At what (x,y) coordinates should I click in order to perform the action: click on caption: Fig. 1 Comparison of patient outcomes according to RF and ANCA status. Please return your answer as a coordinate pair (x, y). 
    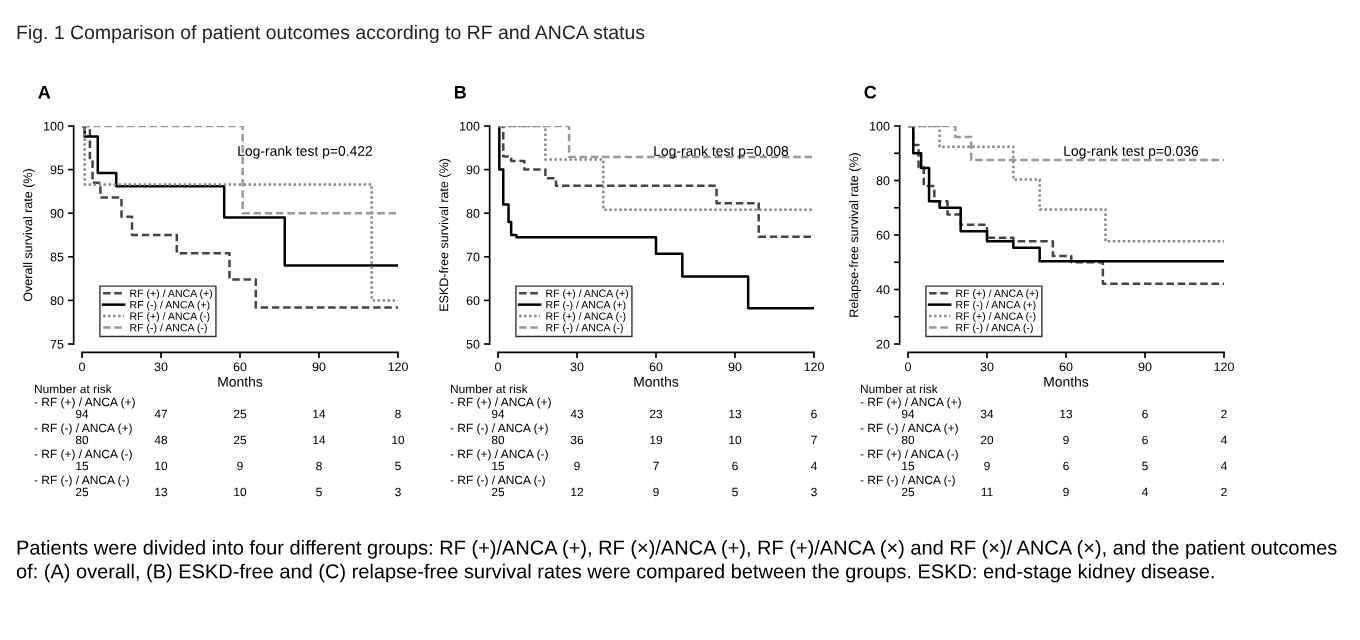
    Looking at the image, I should click on (331, 34).